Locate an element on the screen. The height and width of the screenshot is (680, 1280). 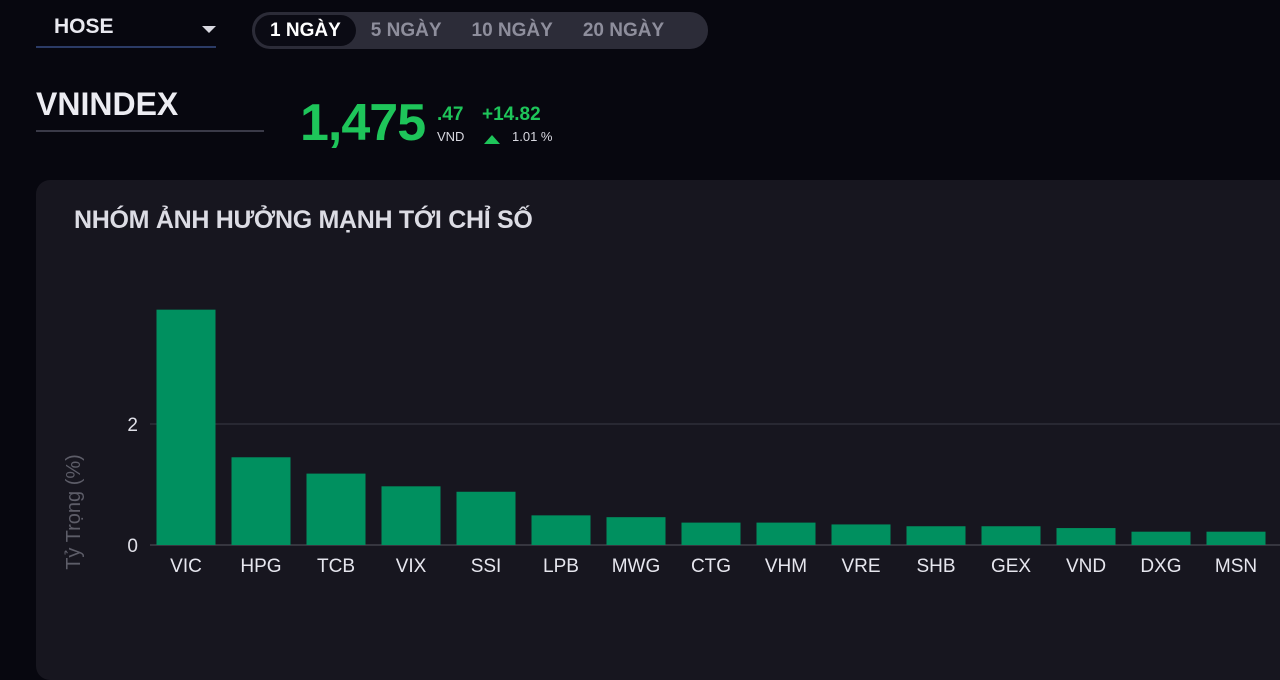
price-change: +14.82 is located at coordinates (511, 114).